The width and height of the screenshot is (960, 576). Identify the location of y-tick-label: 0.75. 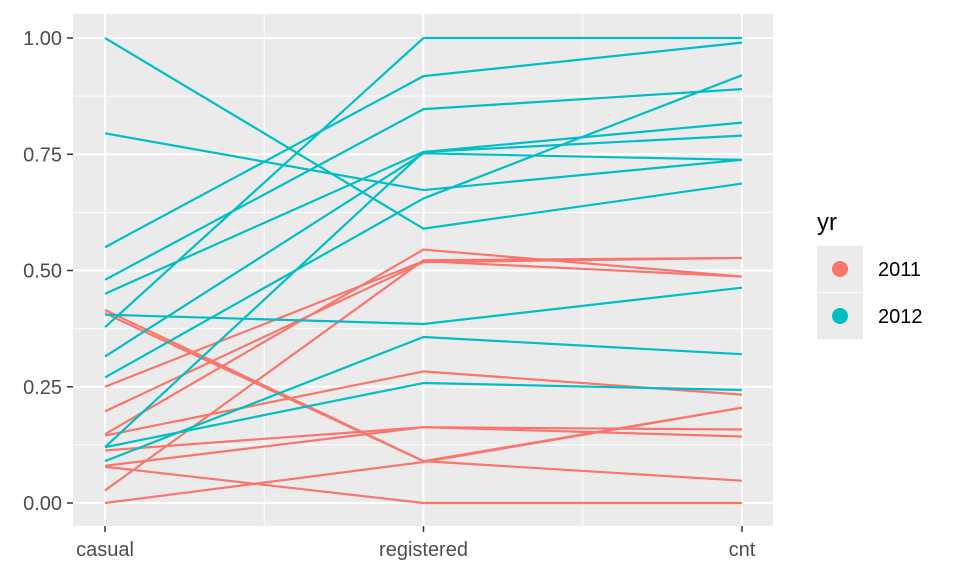
(42, 155).